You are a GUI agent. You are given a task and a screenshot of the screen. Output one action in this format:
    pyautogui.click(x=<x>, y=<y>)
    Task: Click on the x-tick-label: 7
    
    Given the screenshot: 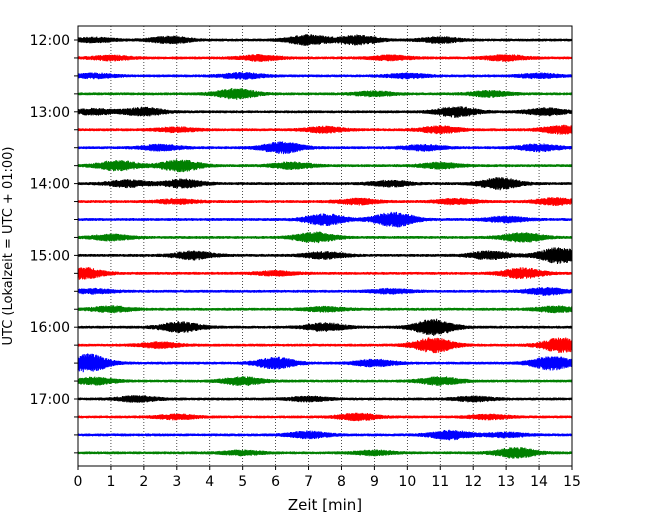 What is the action you would take?
    pyautogui.click(x=308, y=482)
    